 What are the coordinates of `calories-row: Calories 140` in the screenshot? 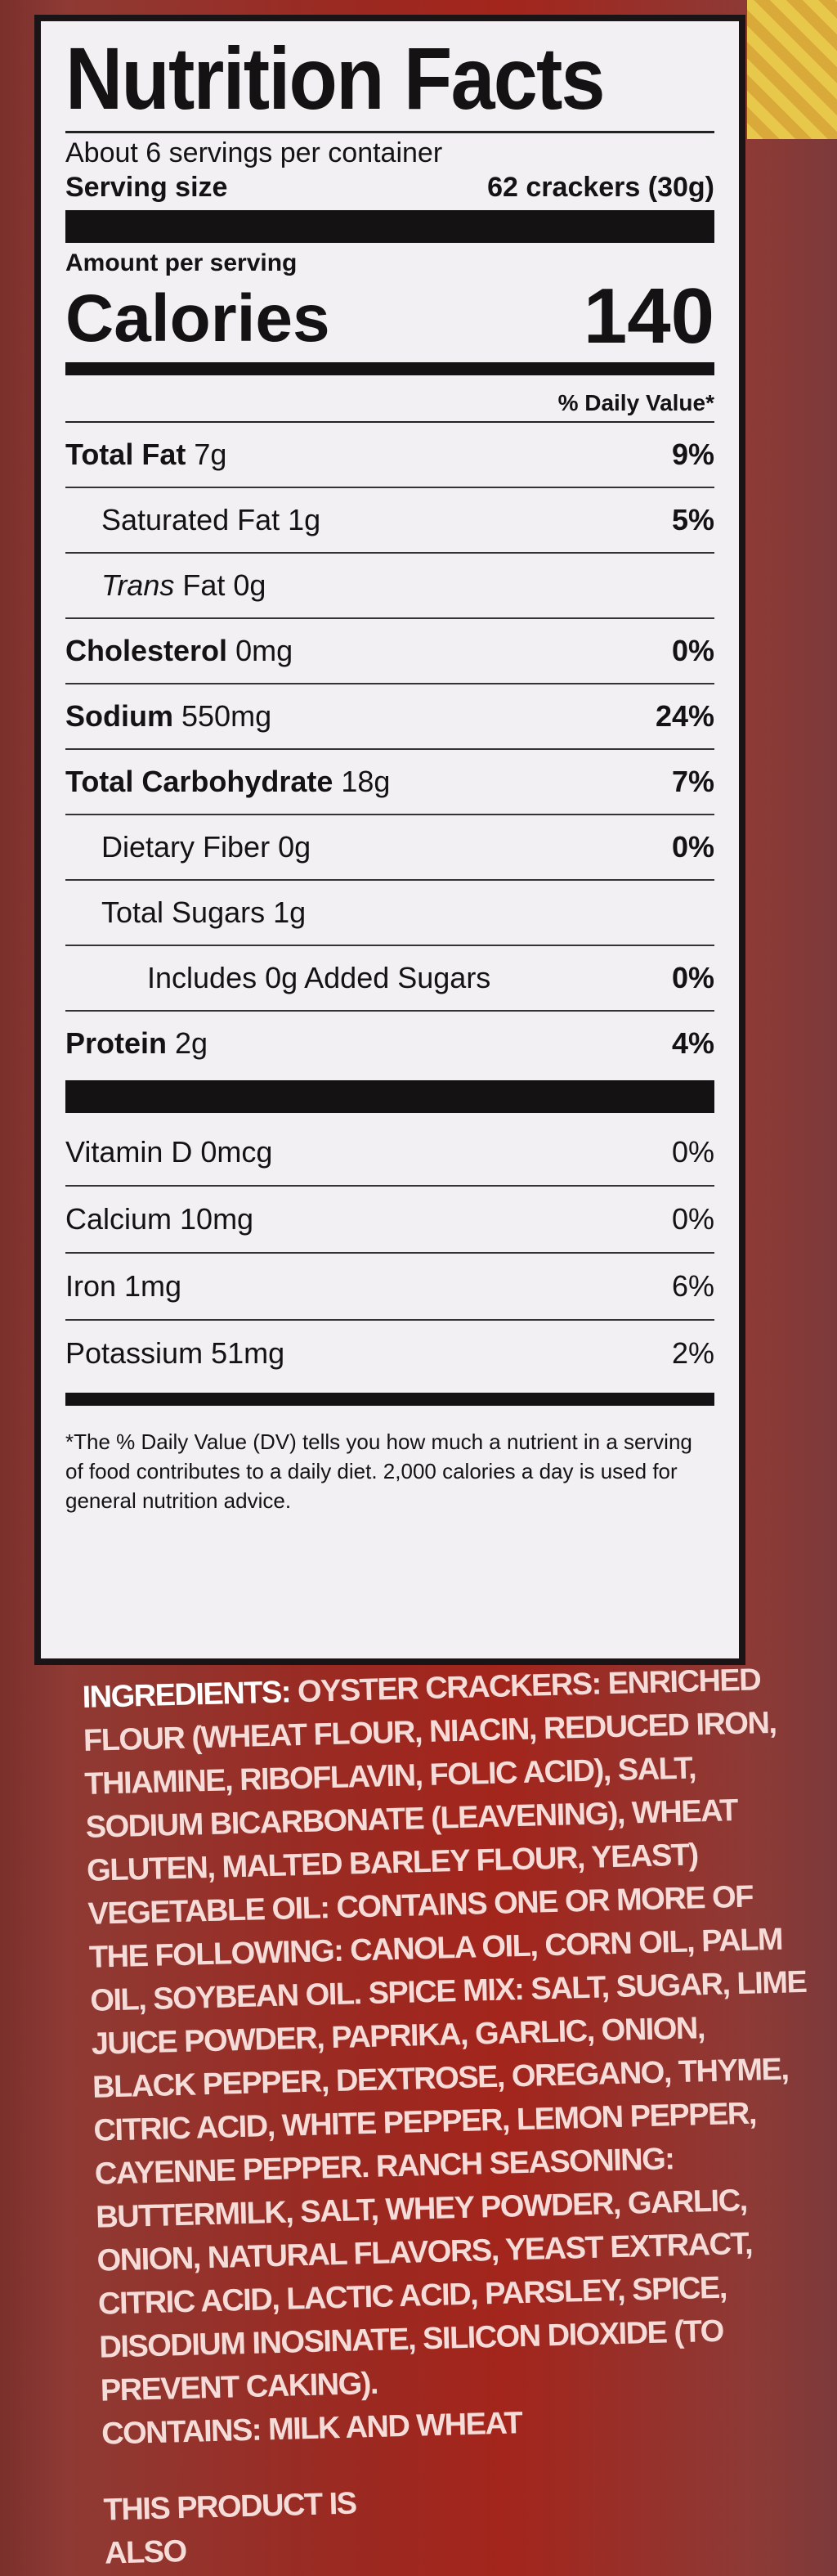 It's located at (389, 316).